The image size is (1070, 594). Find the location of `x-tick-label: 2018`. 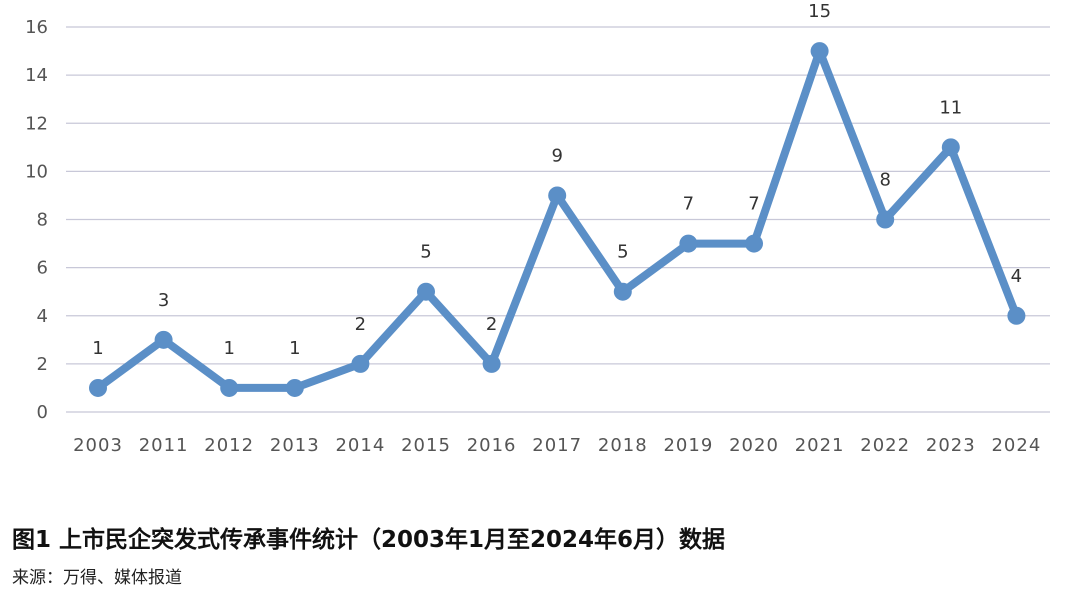

x-tick-label: 2018 is located at coordinates (623, 445).